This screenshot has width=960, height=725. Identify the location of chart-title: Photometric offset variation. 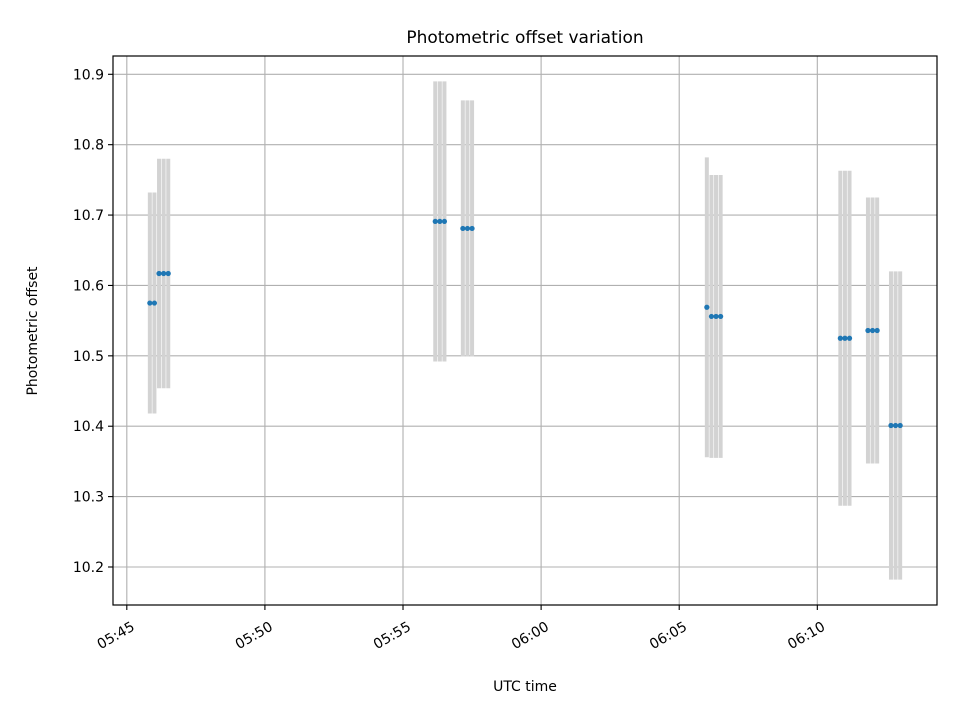
(524, 38).